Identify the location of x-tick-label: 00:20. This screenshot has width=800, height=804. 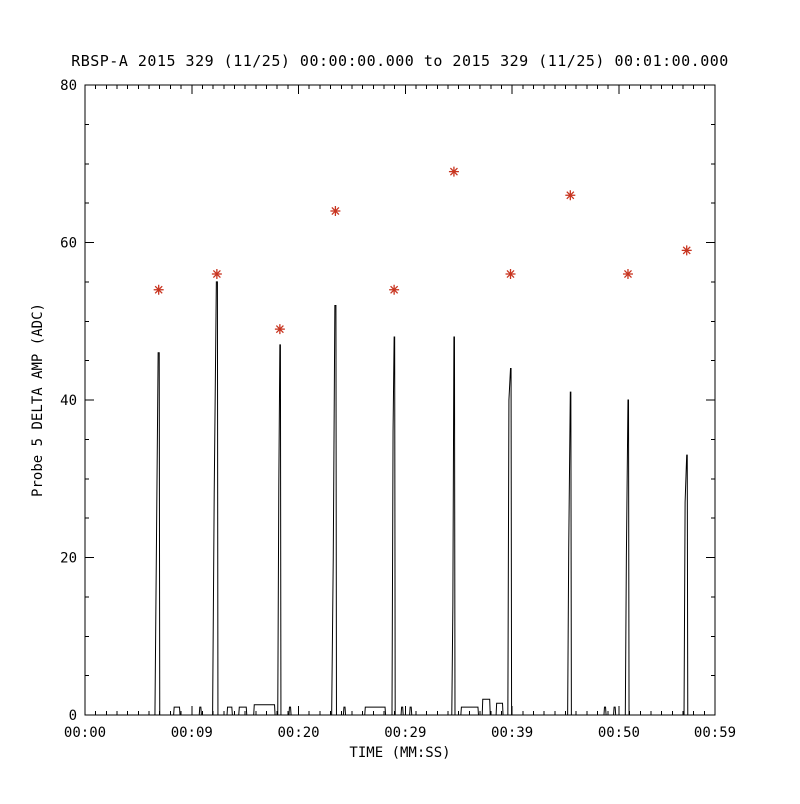
(298, 733).